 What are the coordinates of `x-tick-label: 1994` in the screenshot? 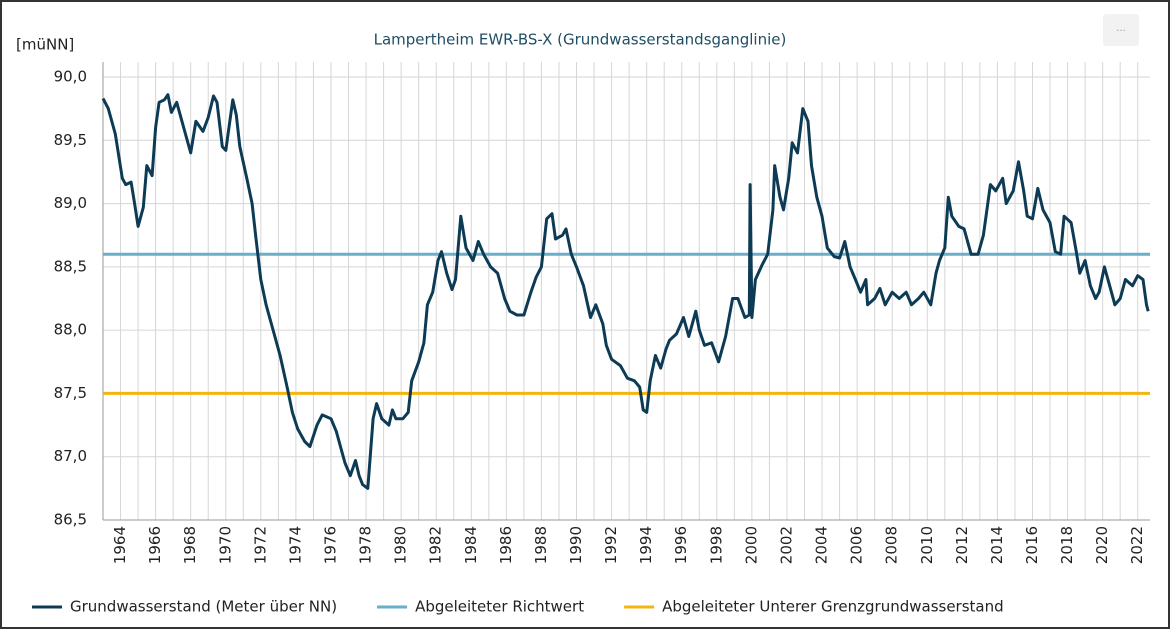 It's located at (646, 545).